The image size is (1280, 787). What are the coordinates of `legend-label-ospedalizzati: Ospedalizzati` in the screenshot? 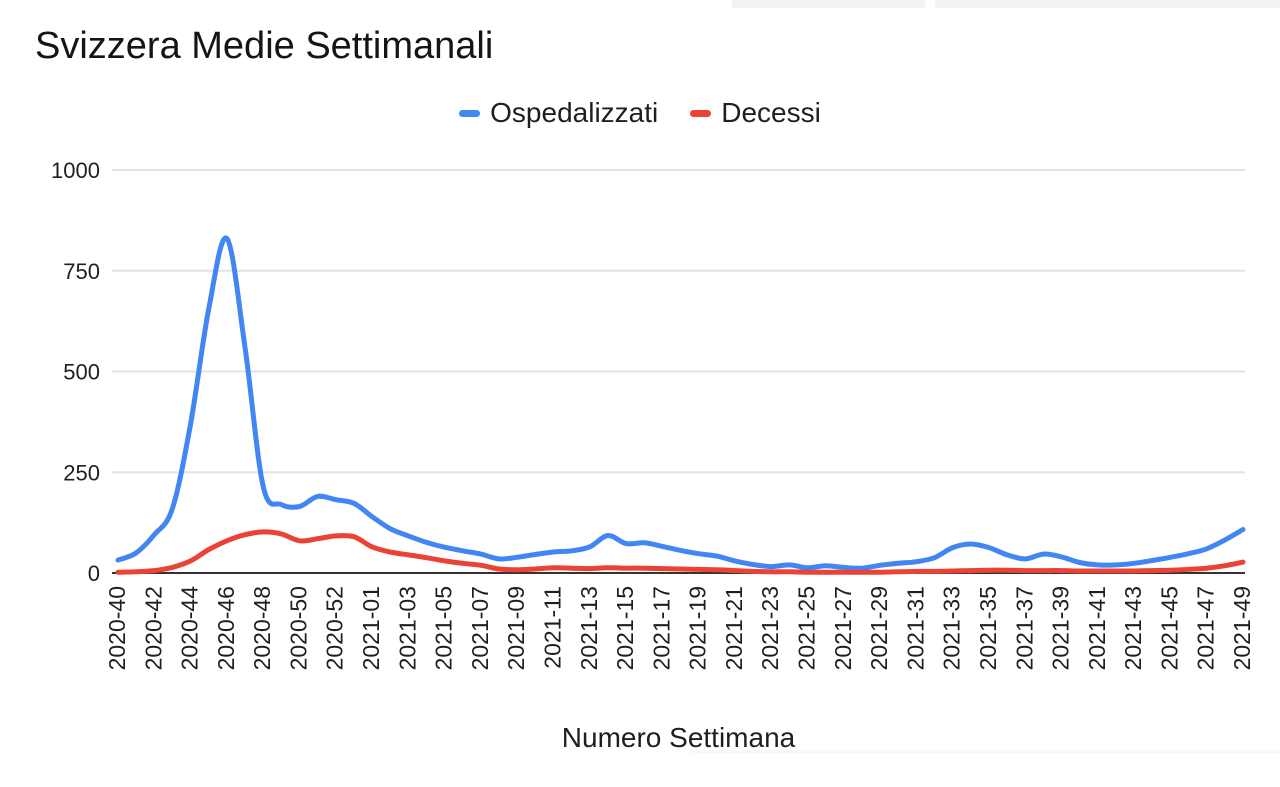 It's located at (574, 112).